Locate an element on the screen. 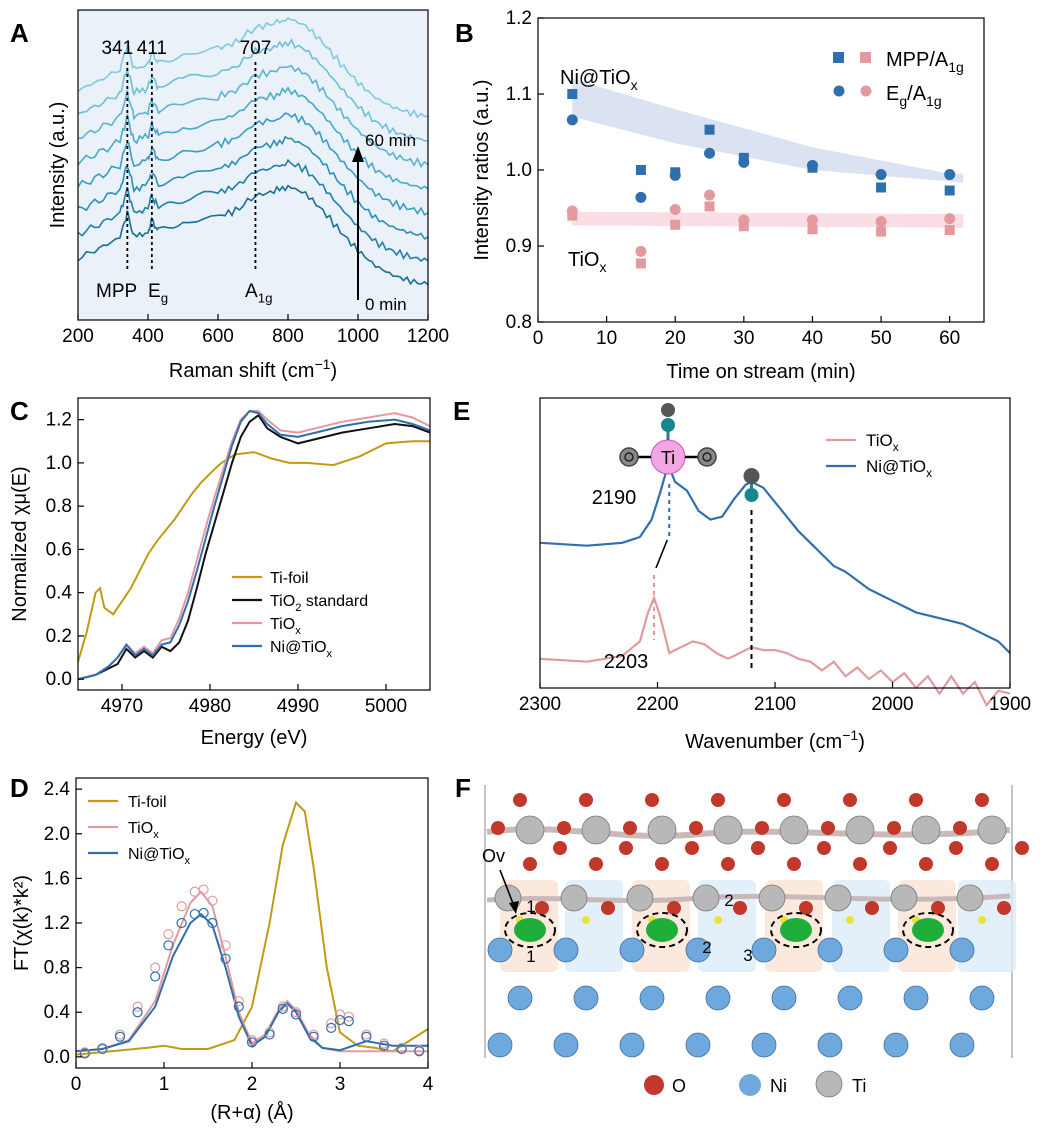  legend-c-label-3: Ni@TiOx is located at coordinates (301, 649).